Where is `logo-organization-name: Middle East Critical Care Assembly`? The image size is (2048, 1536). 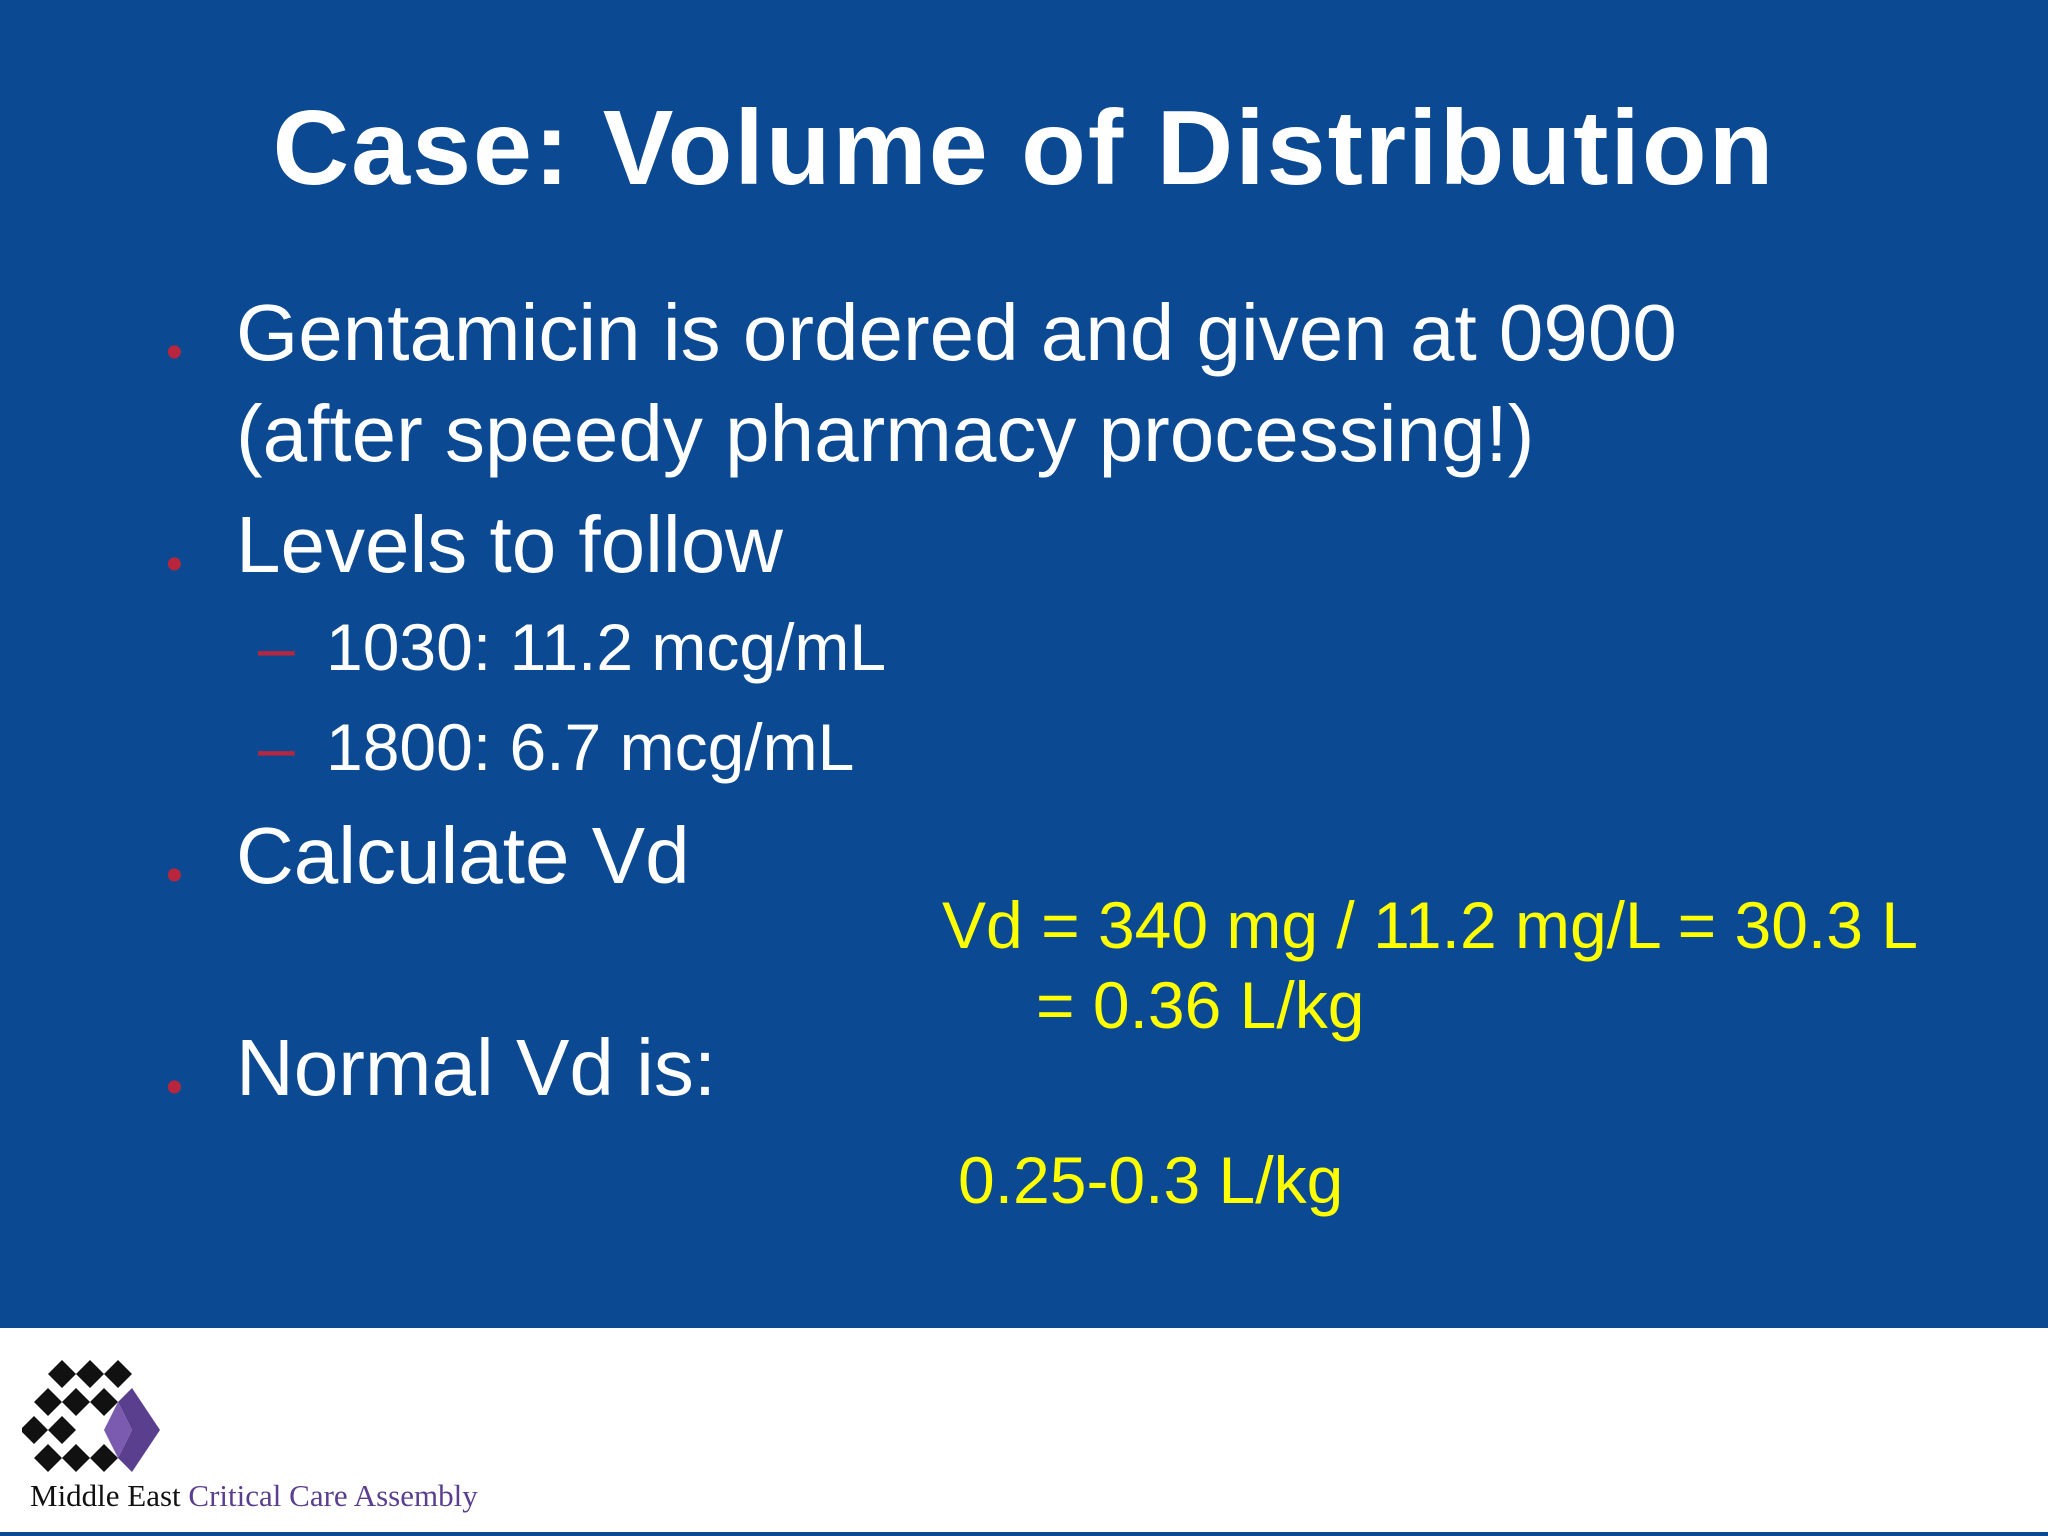 logo-organization-name: Middle East Critical Care Assembly is located at coordinates (254, 1496).